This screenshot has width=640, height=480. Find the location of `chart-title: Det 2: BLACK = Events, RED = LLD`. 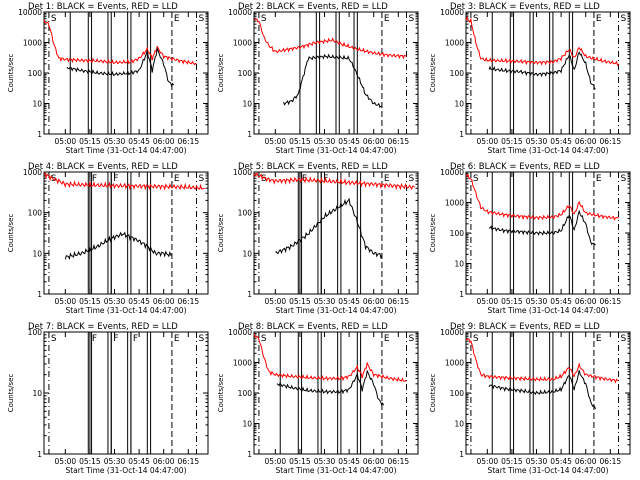

chart-title: Det 2: BLACK = Events, RED = LLD is located at coordinates (313, 7).